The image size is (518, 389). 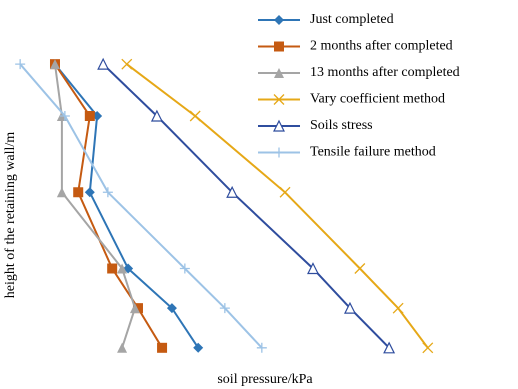 I want to click on legend-label: Tensile failure method, so click(x=373, y=152).